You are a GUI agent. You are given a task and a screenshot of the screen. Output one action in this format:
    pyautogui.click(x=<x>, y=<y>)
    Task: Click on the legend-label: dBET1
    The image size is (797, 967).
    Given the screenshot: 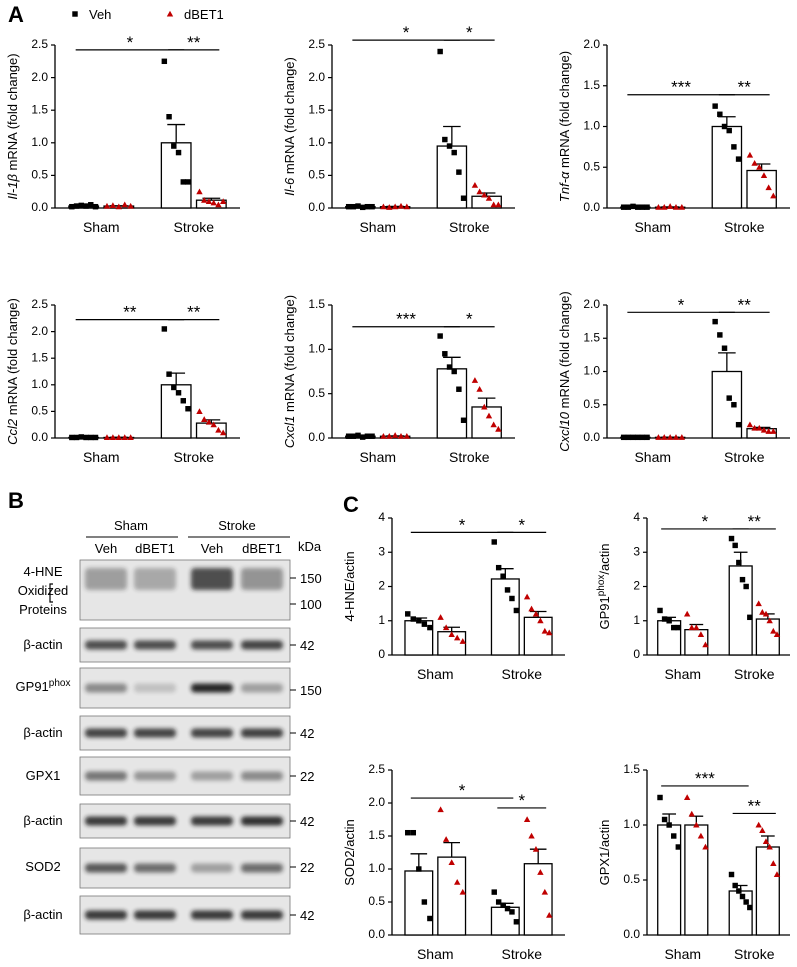 What is the action you would take?
    pyautogui.click(x=204, y=14)
    